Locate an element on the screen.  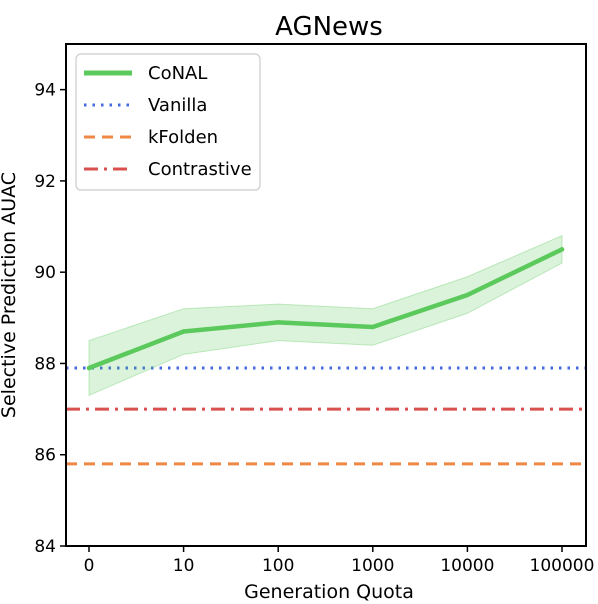
chart-title: AGNews is located at coordinates (329, 27).